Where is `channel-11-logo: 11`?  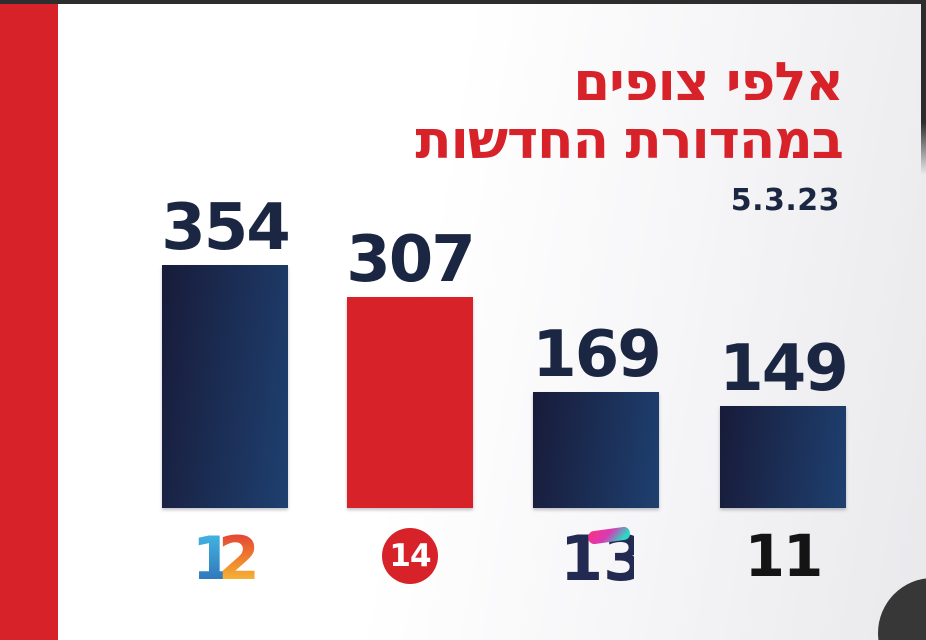
channel-11-logo: 11 is located at coordinates (783, 556).